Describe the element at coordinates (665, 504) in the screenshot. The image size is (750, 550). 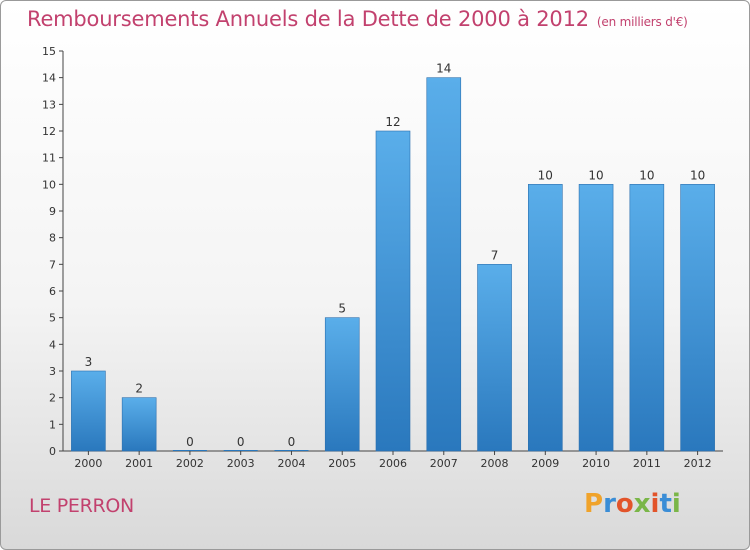
I see `logo-letter: t` at that location.